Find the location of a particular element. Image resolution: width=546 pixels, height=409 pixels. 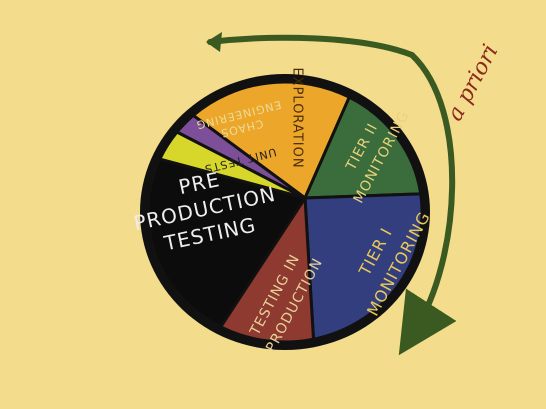

slice-exploration is located at coordinates (271, 140).